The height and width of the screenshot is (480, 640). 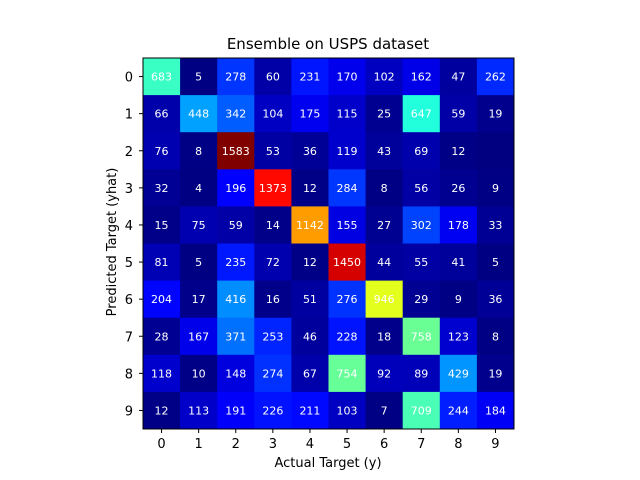 I want to click on x-tick-label: 0, so click(x=161, y=444).